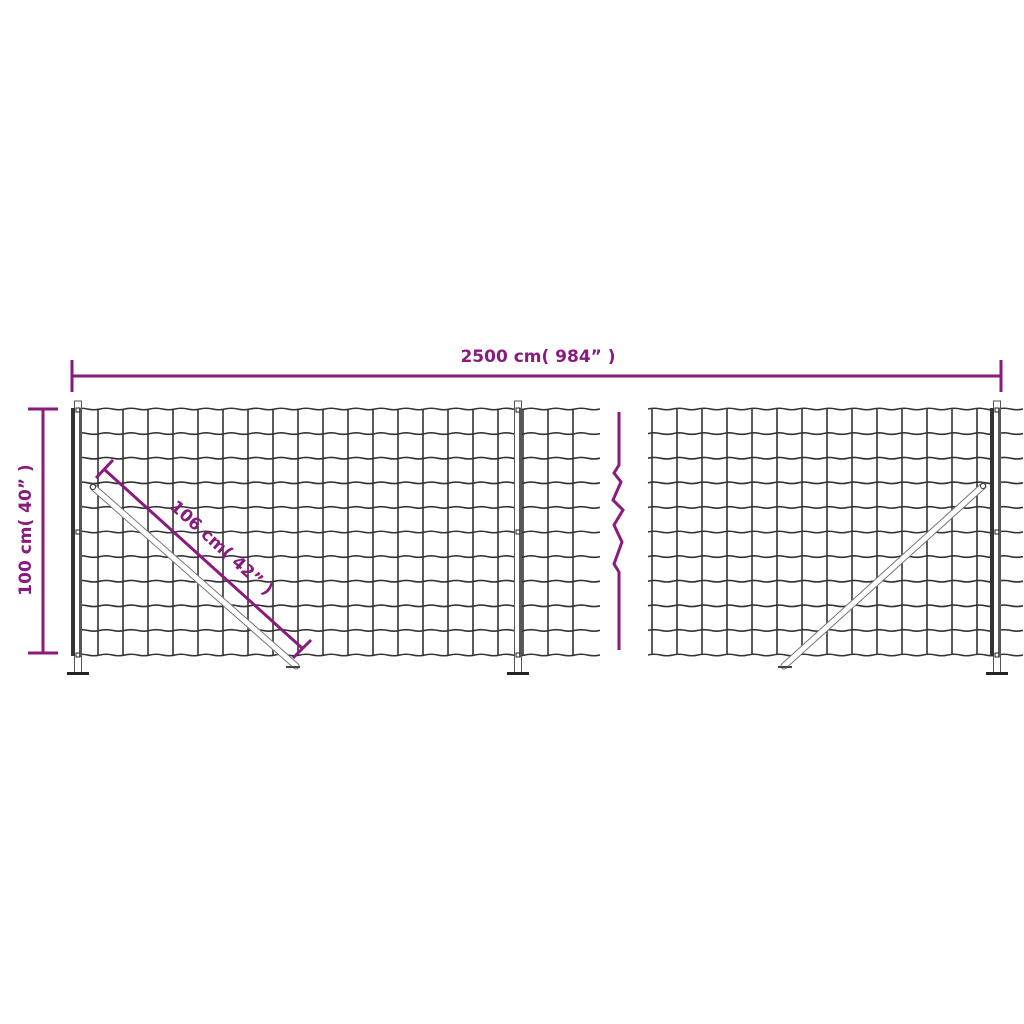 The image size is (1024, 1024). Describe the element at coordinates (221, 548) in the screenshot. I see `brace-label: 106 cm( 42” )` at that location.